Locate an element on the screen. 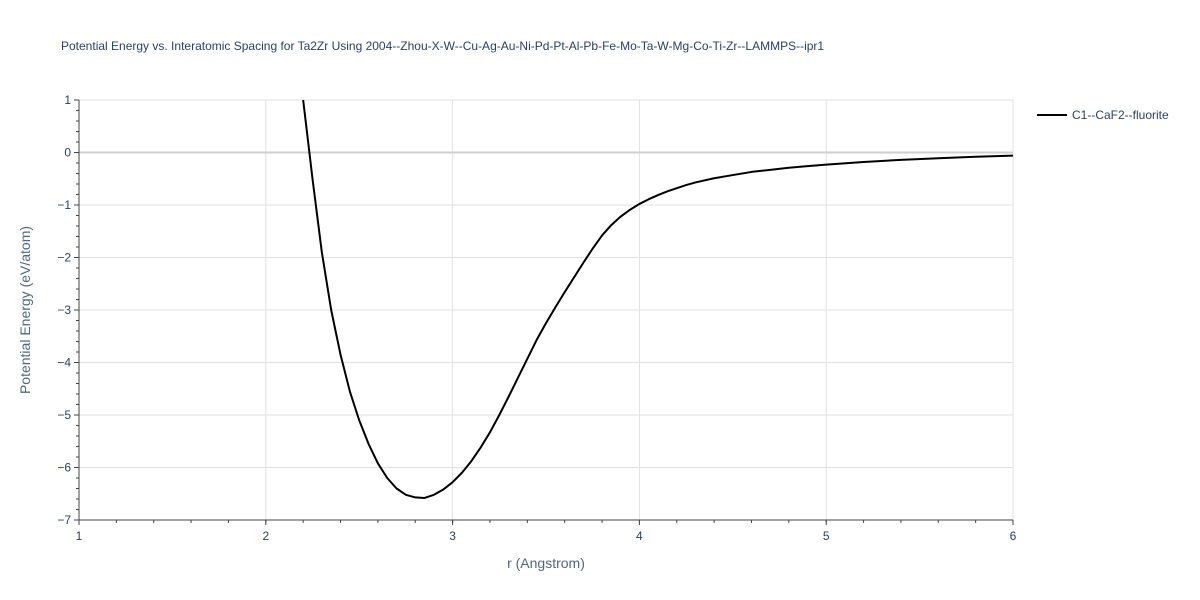 The image size is (1200, 600). x-tick-label: 3 is located at coordinates (452, 536).